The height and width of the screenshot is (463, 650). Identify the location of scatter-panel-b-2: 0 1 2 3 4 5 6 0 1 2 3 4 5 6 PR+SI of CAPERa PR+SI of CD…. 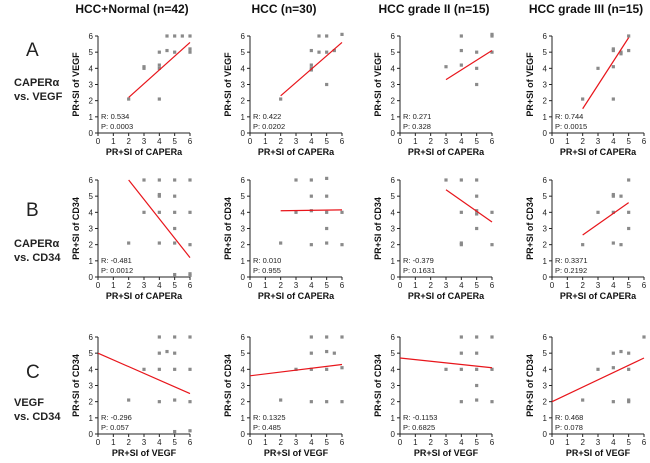
(284, 238).